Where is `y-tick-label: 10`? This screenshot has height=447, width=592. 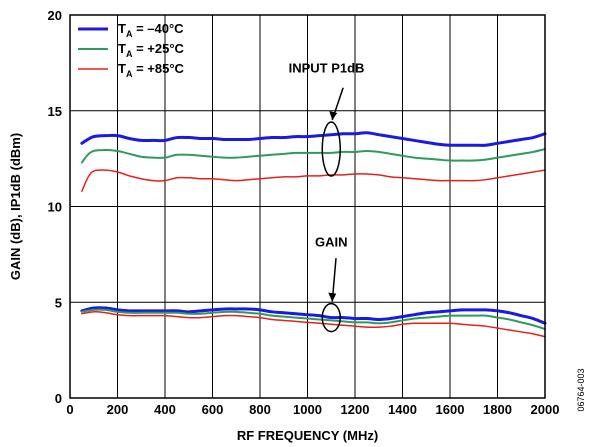
y-tick-label: 10 is located at coordinates (55, 207).